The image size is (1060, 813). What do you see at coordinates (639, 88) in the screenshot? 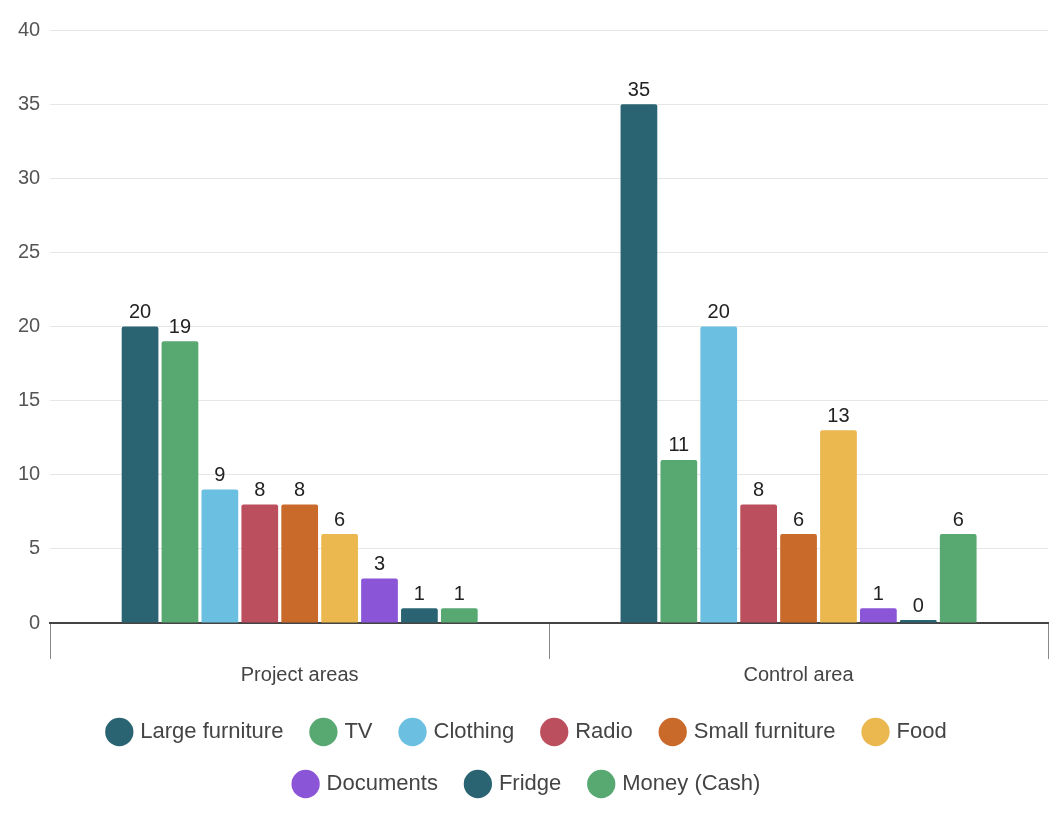
I see `data-label: 35` at bounding box center [639, 88].